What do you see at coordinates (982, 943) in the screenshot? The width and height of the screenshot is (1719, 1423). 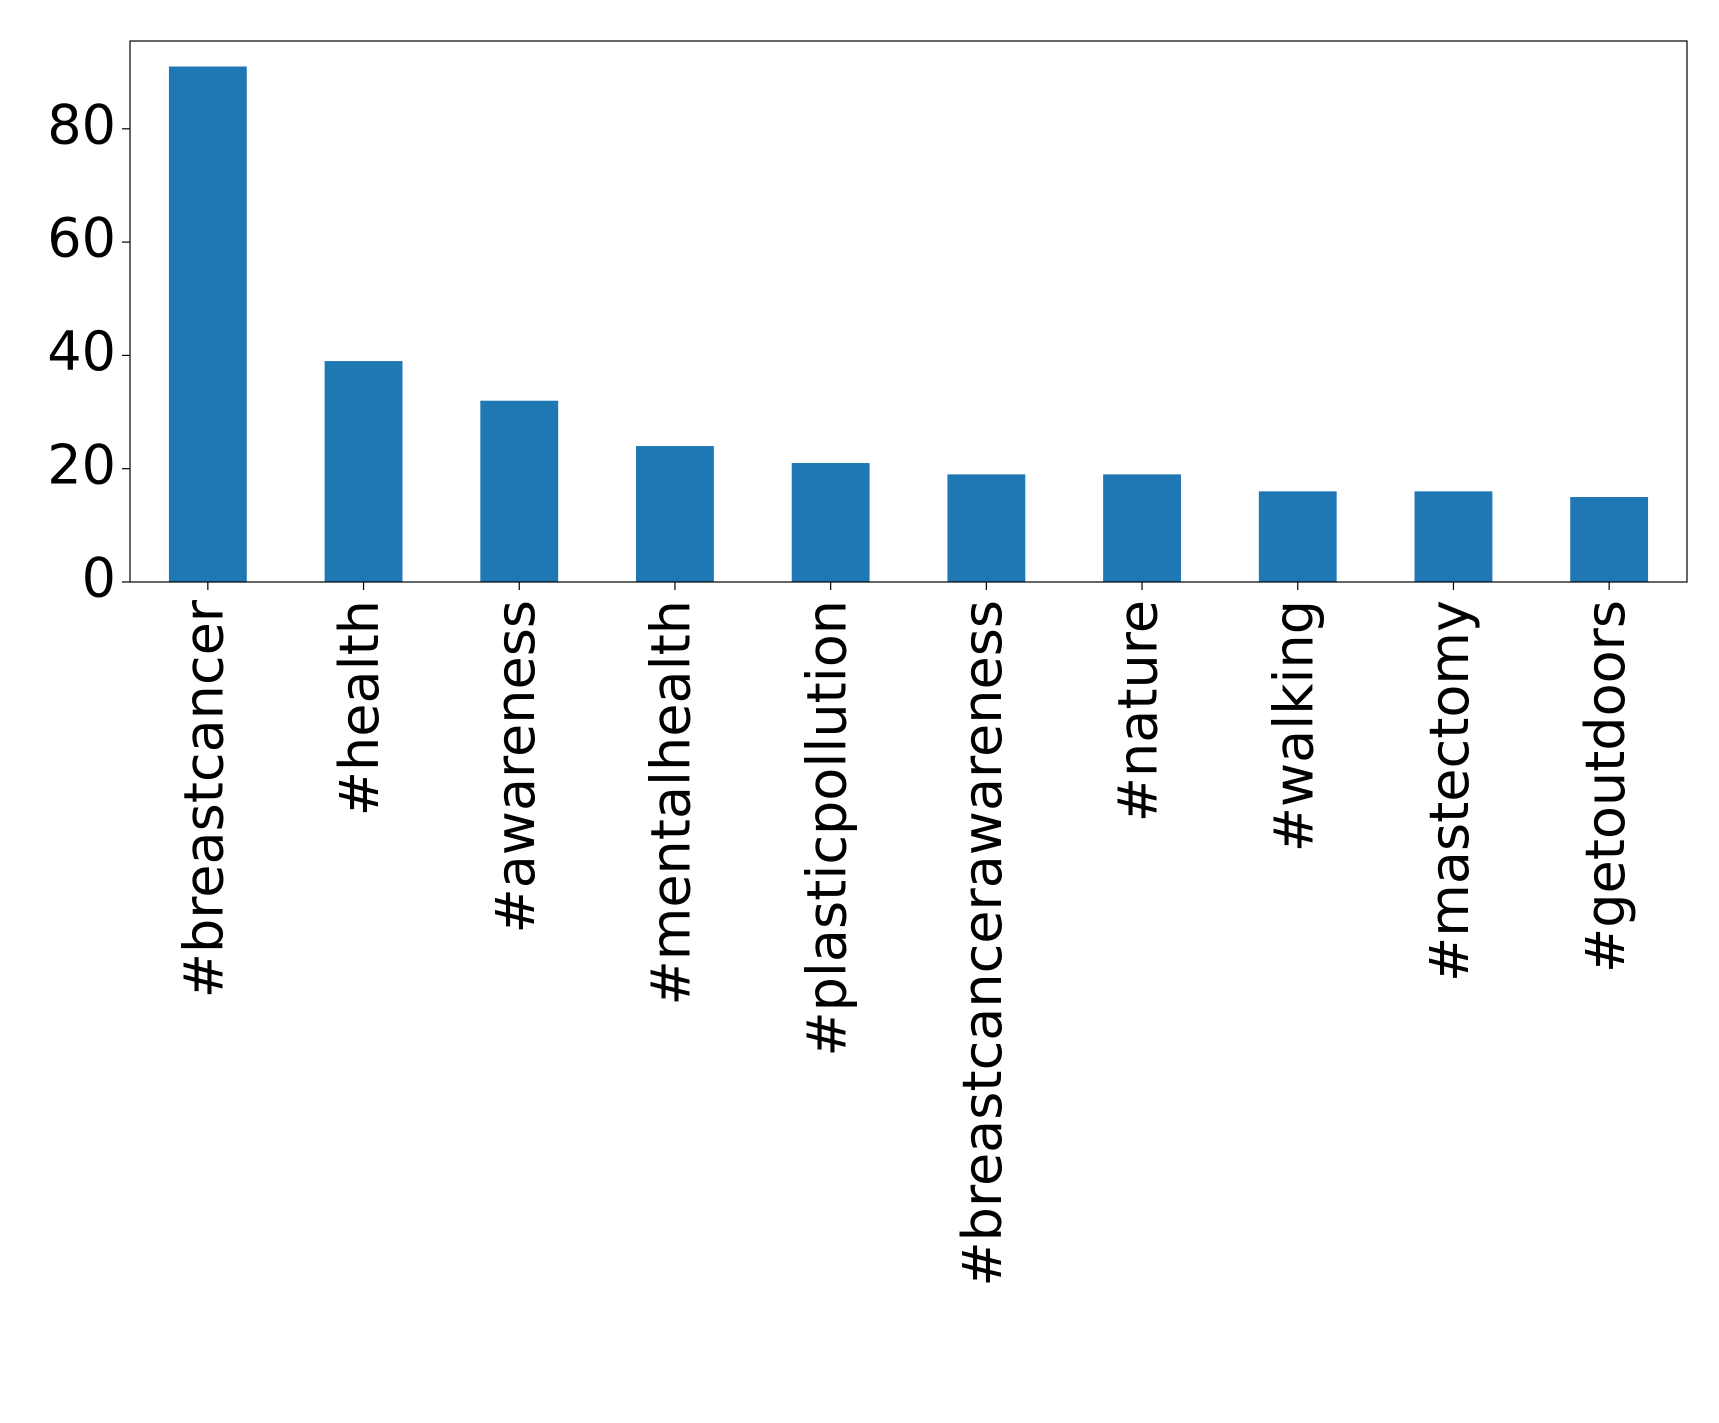 I see `x-tick-label: #breastcancerawareness` at bounding box center [982, 943].